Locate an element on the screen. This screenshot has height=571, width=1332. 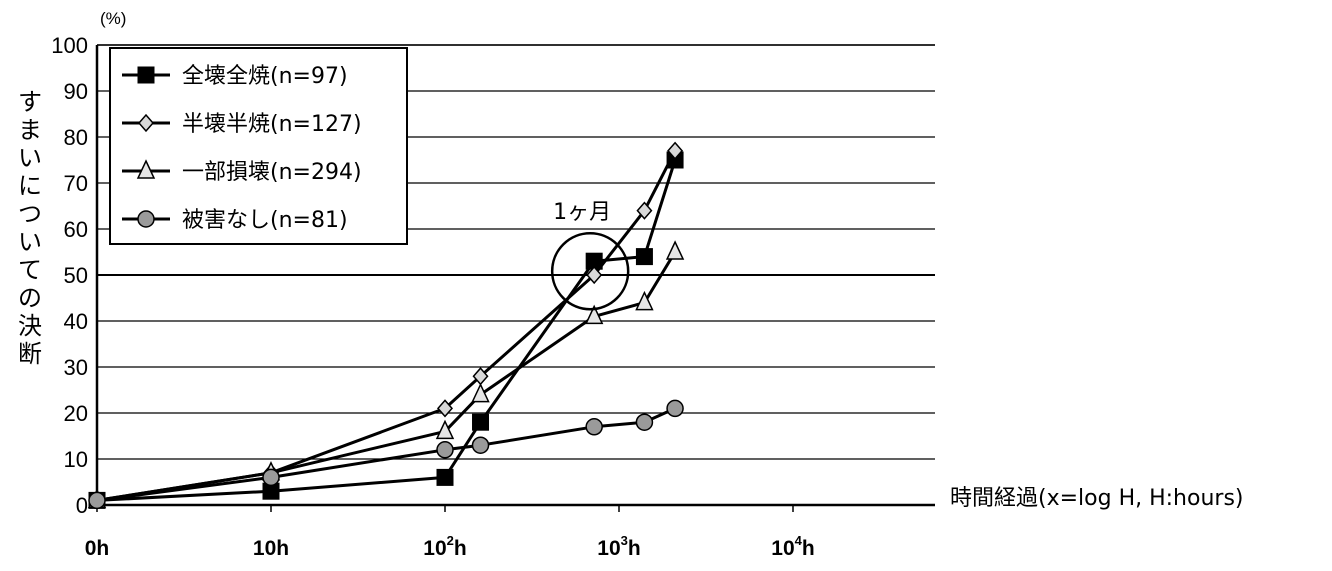
x-tick-label: 103h is located at coordinates (618, 546).